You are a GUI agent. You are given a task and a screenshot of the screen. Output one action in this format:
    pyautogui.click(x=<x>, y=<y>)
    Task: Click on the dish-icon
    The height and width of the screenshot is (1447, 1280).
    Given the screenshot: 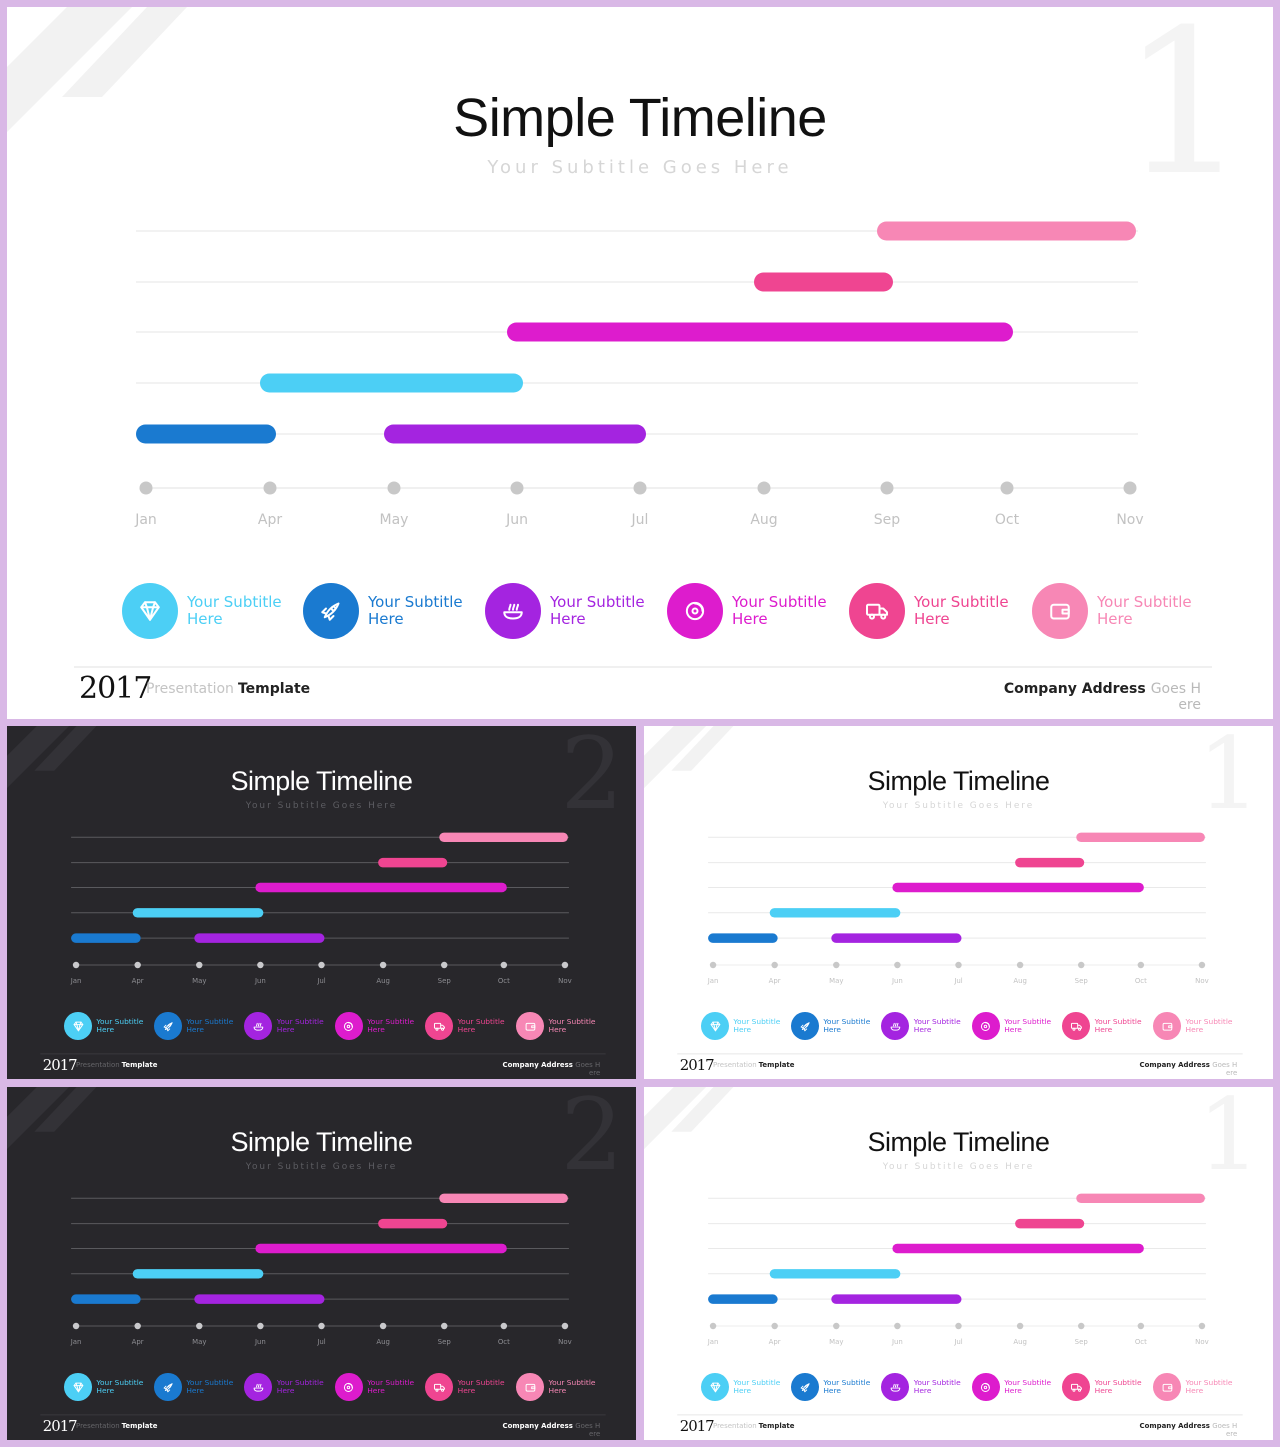 What is the action you would take?
    pyautogui.click(x=895, y=1387)
    